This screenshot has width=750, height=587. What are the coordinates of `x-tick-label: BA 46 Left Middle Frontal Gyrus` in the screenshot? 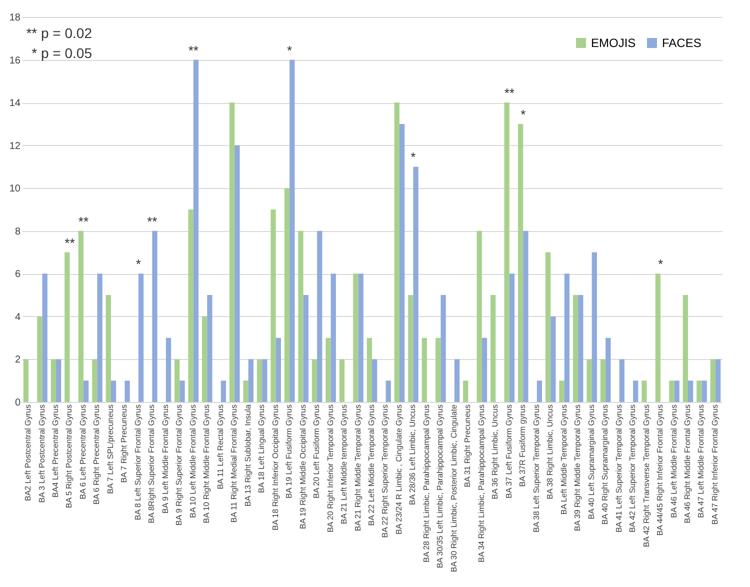 It's located at (673, 461).